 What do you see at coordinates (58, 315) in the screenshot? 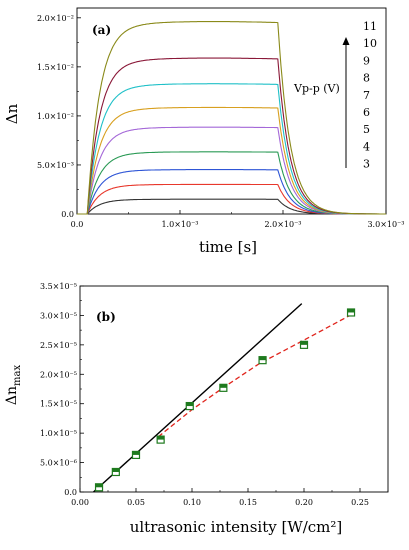
I see `panel-b-y-tick-label: 3.0×10⁻⁵` at bounding box center [58, 315].